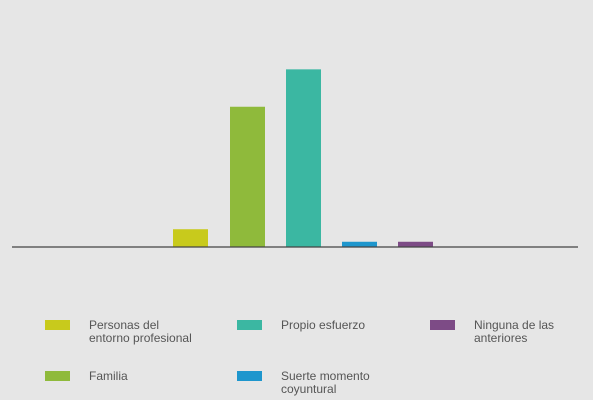  Describe the element at coordinates (86, 376) in the screenshot. I see `legend-item-3: Familia` at that location.